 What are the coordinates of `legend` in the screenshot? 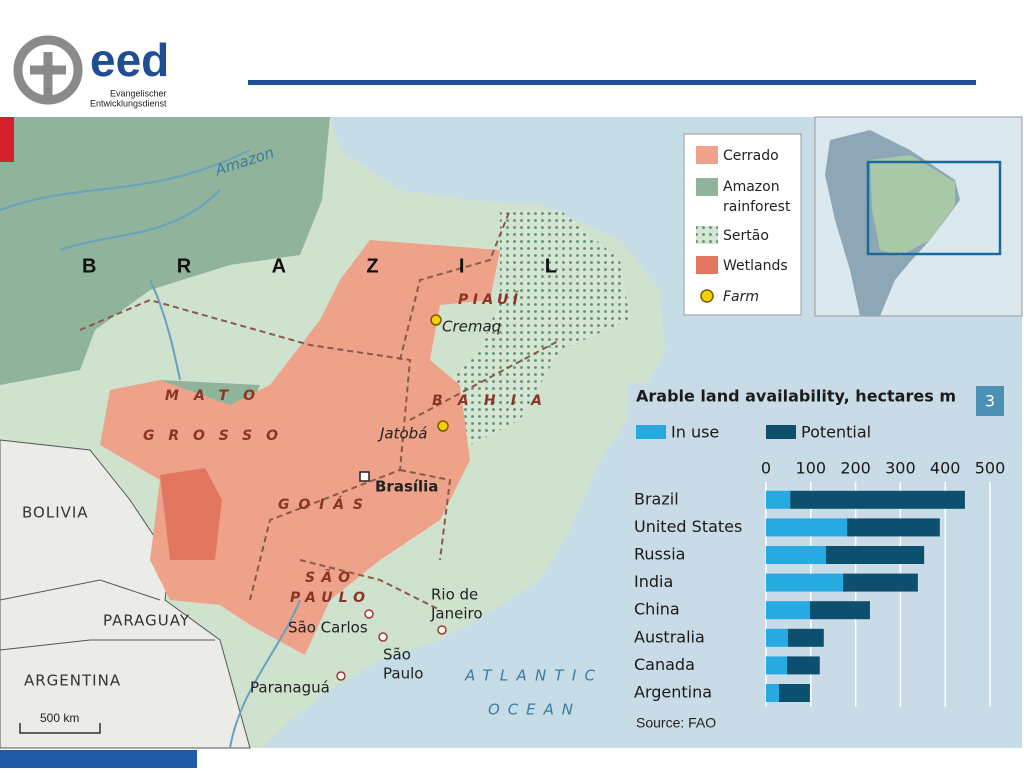 It's located at (742, 224).